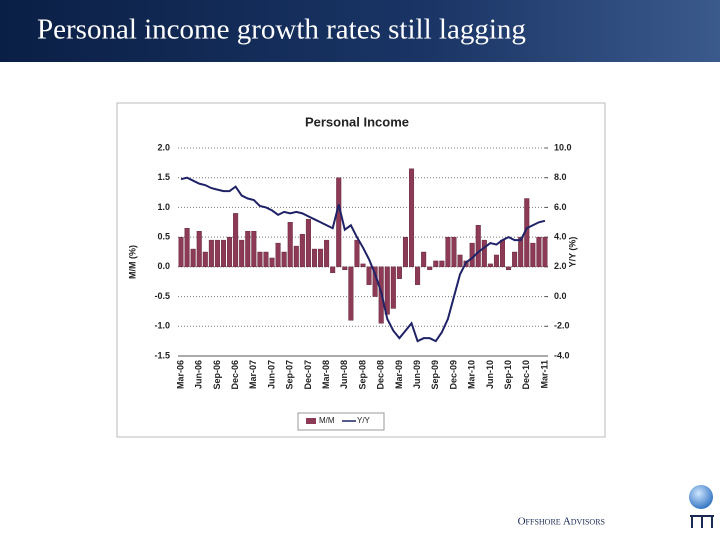 The image size is (720, 540). I want to click on x-tick-label: Mar-08, so click(326, 374).